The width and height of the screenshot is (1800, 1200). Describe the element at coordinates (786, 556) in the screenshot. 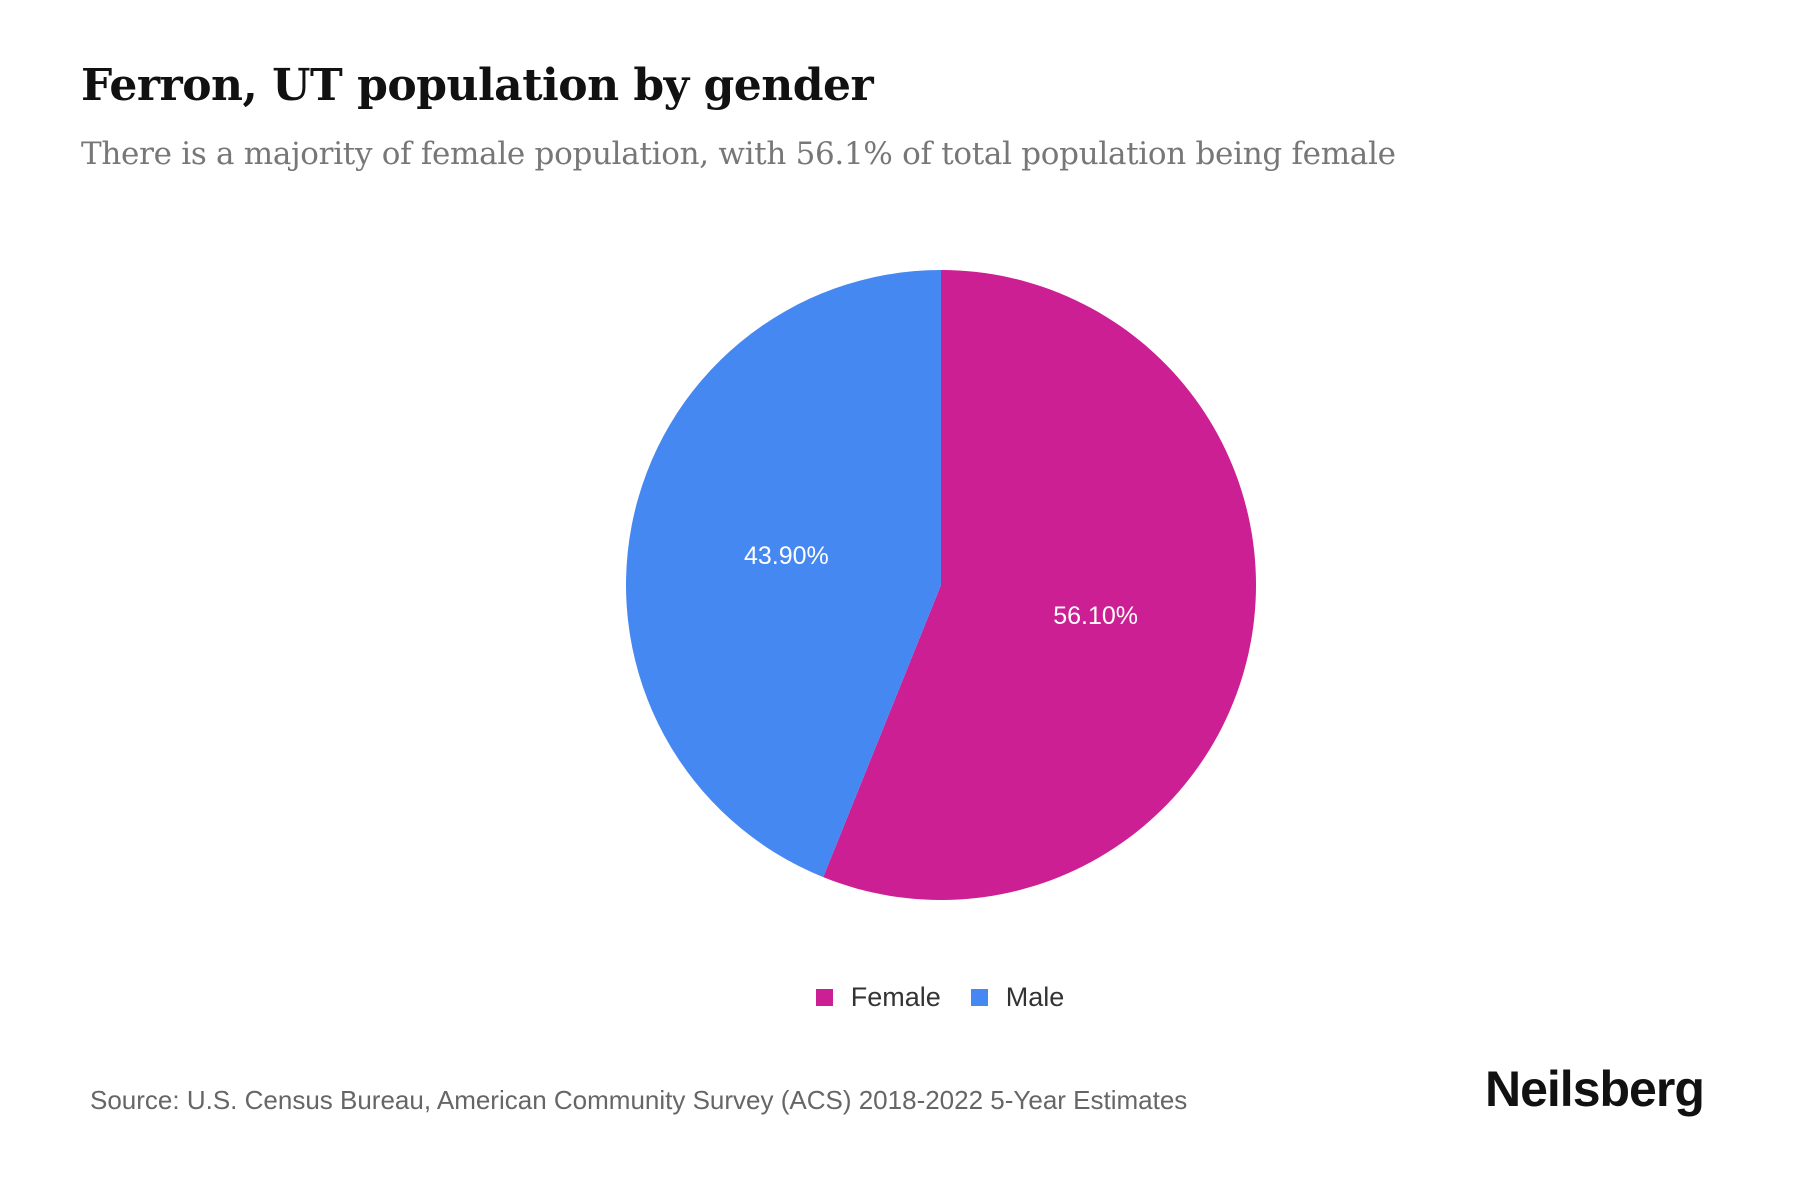

I see `slice-label-male: 43.90%` at that location.